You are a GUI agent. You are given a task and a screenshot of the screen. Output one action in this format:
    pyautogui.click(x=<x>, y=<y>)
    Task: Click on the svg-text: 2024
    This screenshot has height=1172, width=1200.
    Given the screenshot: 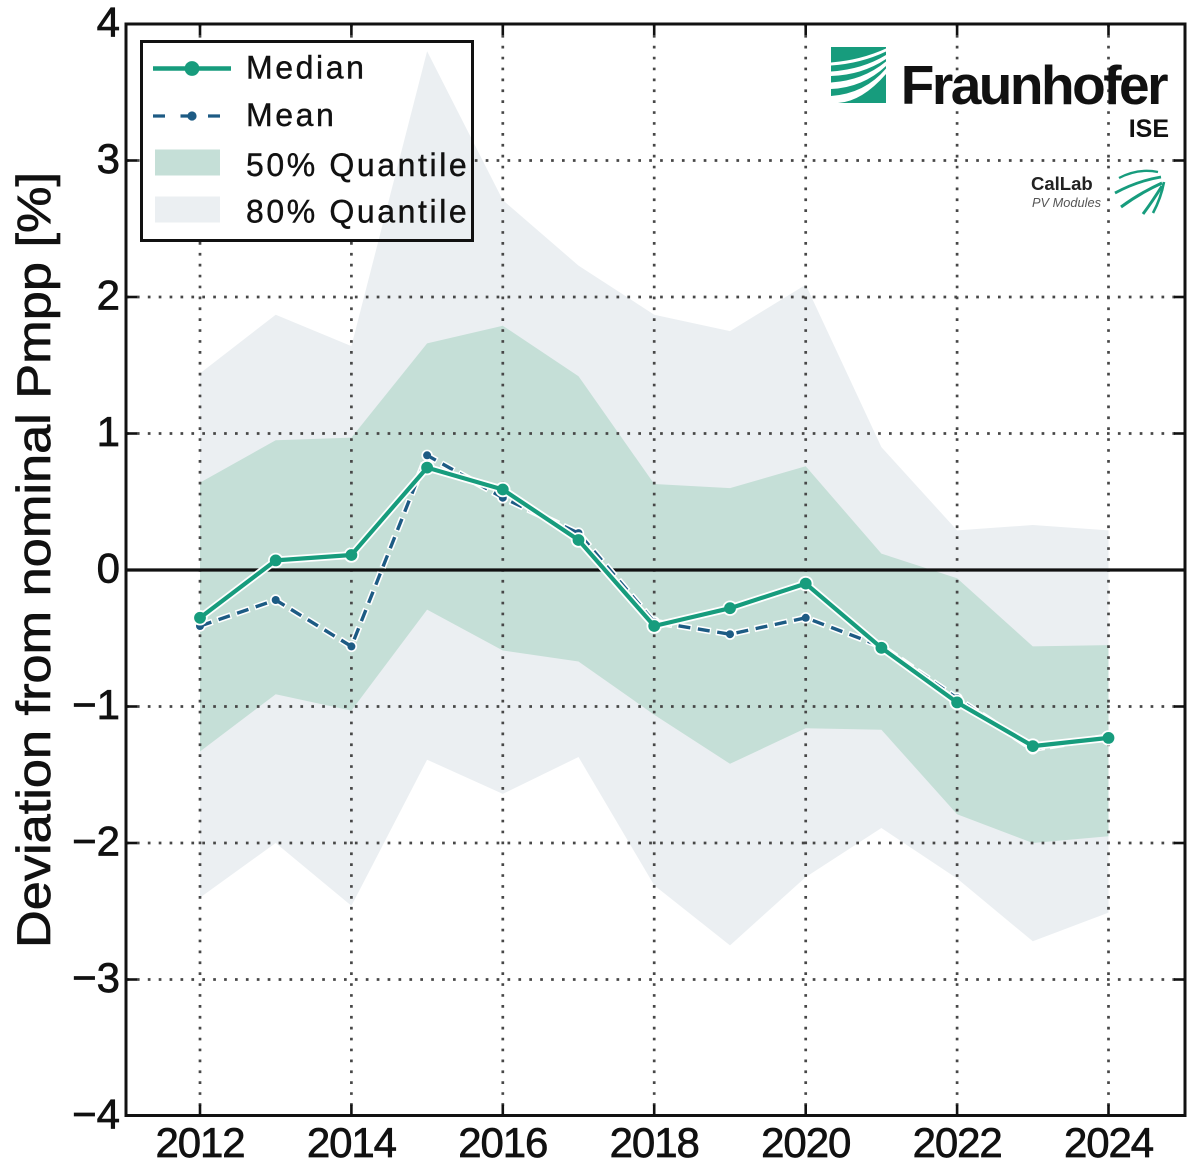 What is the action you would take?
    pyautogui.click(x=1109, y=1142)
    